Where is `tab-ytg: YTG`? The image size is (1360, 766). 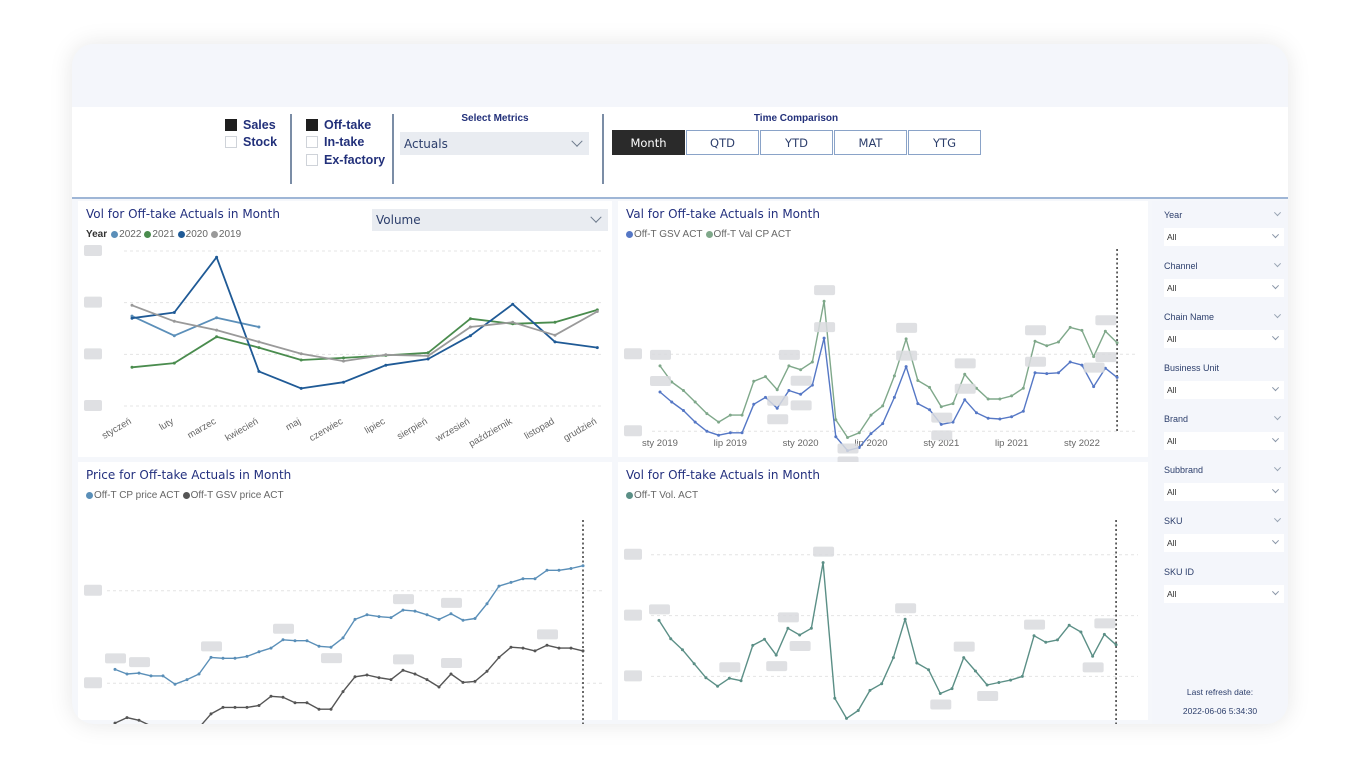
tab-ytg: YTG is located at coordinates (944, 142).